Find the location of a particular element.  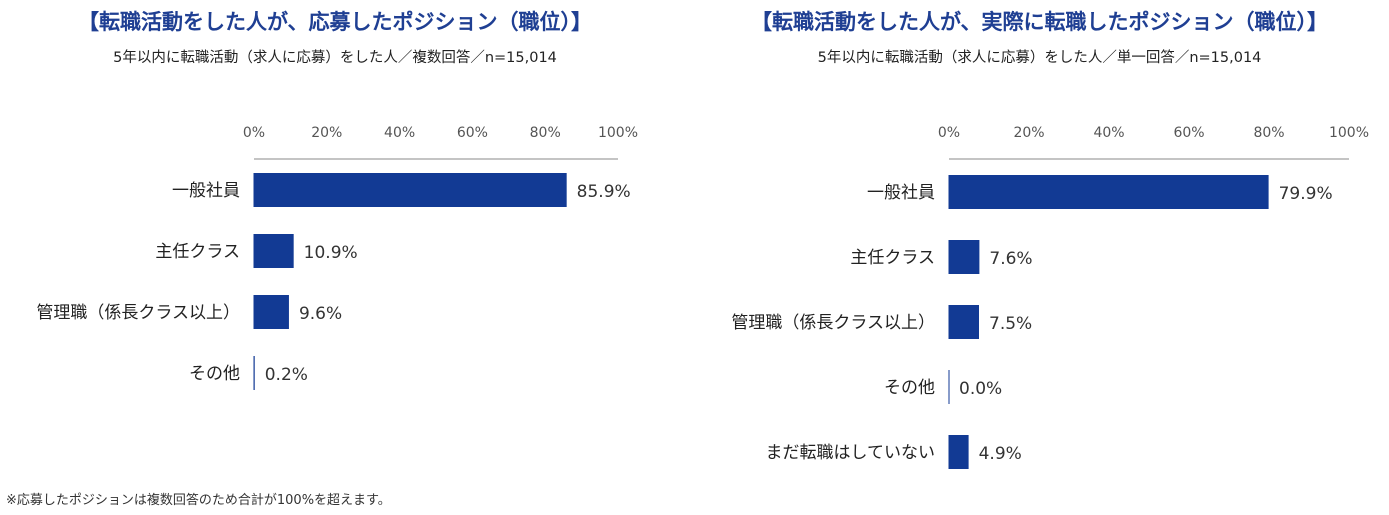

chart-subtitle: 5年以内に転職活動（求人に応募）をした人／単一回答／n=15,014 is located at coordinates (1039, 58).